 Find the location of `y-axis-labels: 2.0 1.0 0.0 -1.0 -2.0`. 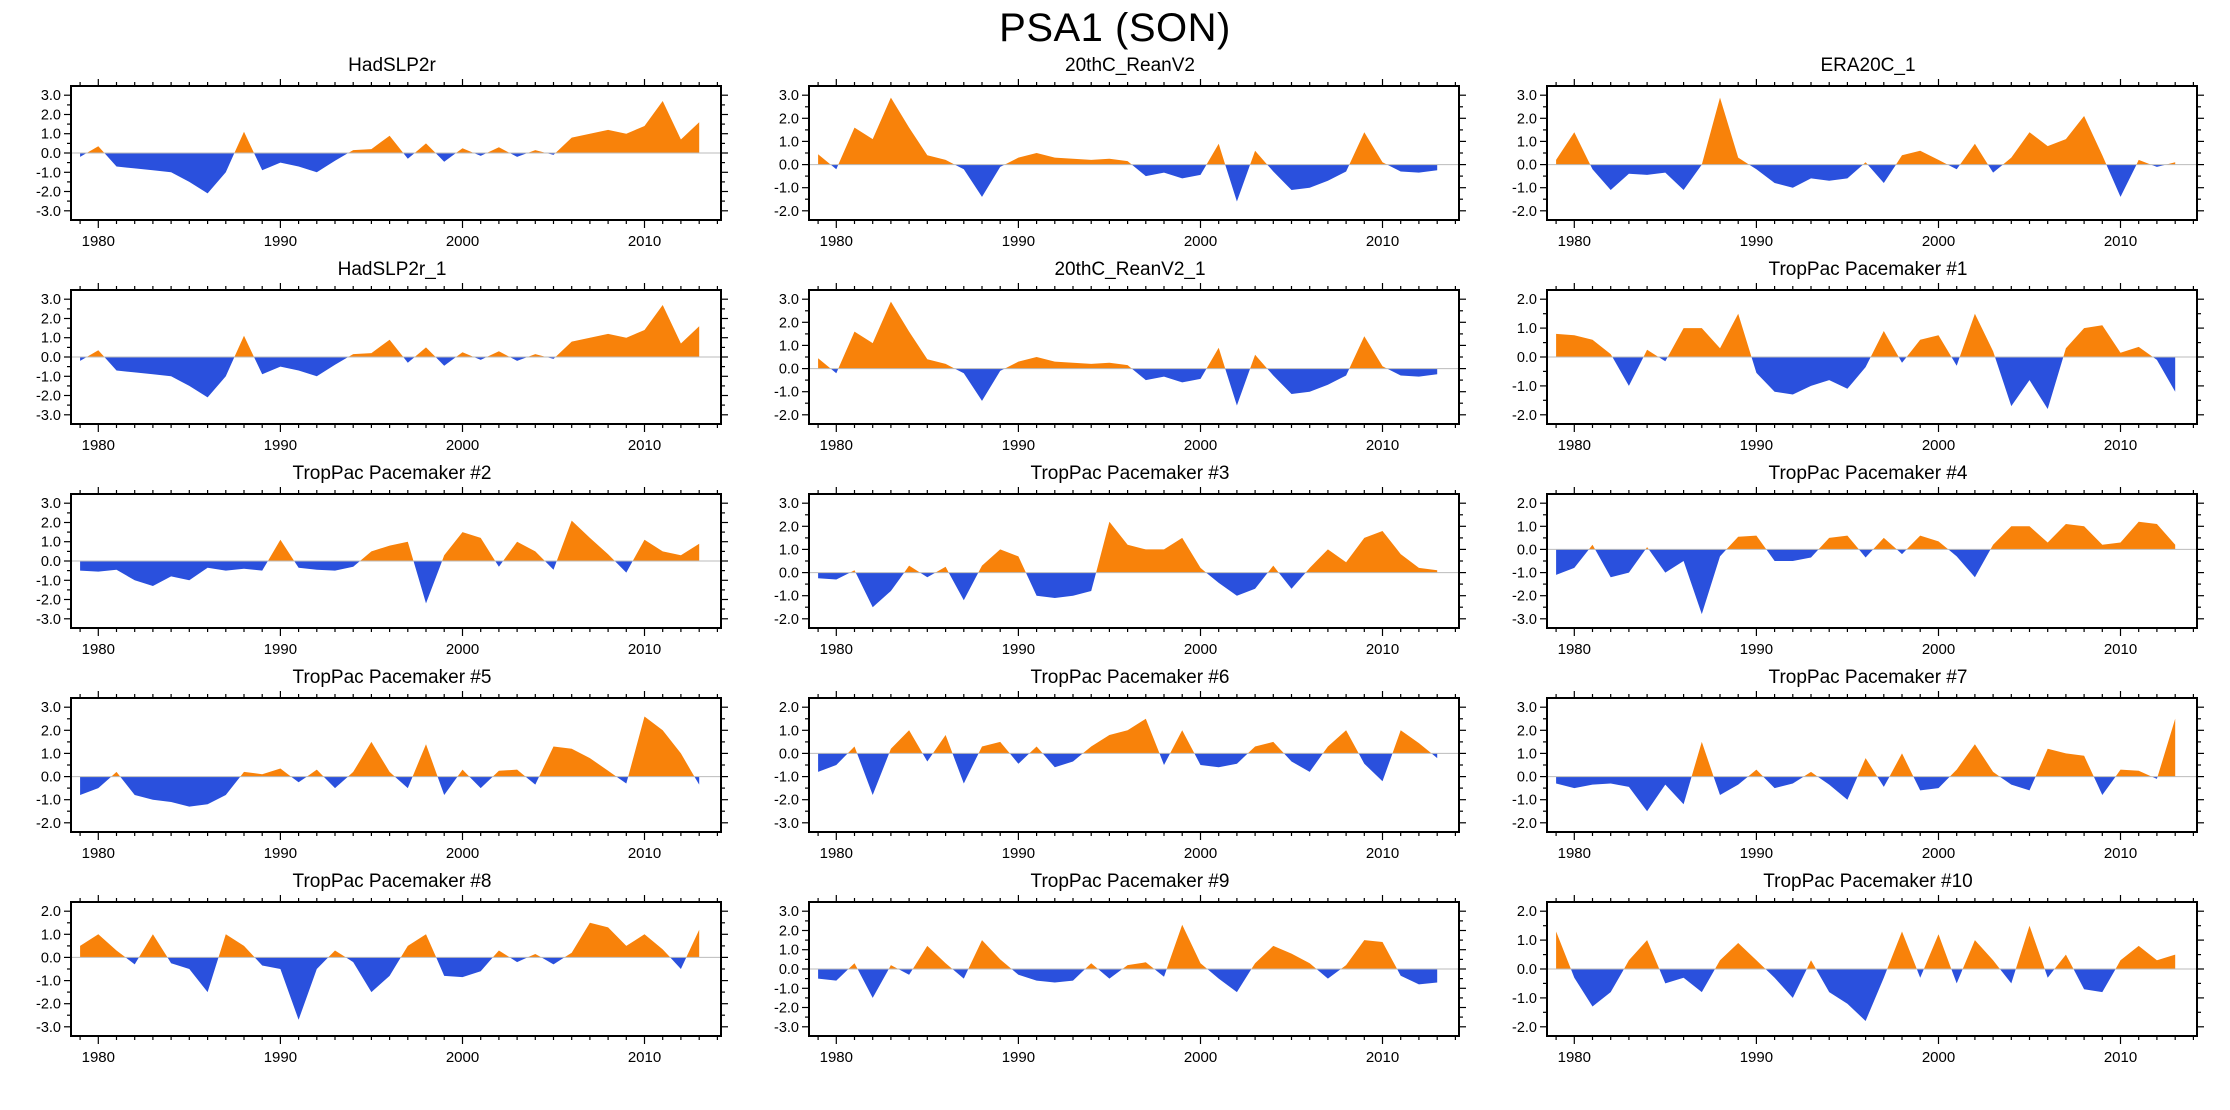

y-axis-labels: 2.0 1.0 0.0 -1.0 -2.0 is located at coordinates (1524, 358).